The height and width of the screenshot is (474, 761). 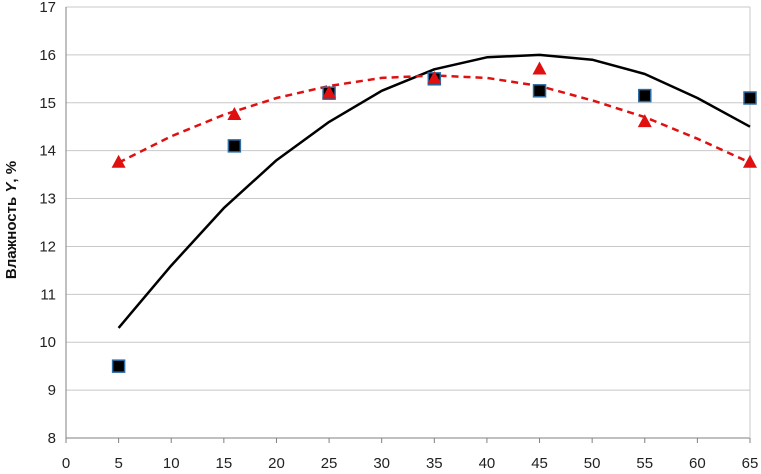 What do you see at coordinates (329, 463) in the screenshot?
I see `x-tick-label: 25` at bounding box center [329, 463].